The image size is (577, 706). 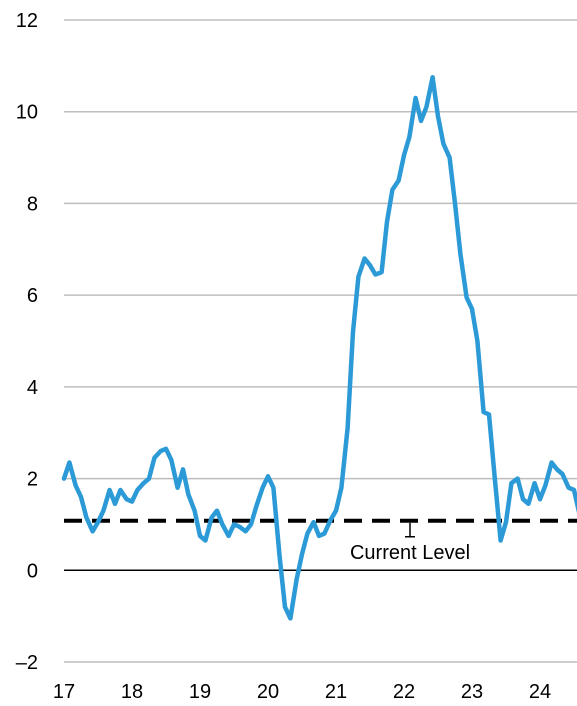 What do you see at coordinates (336, 692) in the screenshot?
I see `x-tick-label: 21` at bounding box center [336, 692].